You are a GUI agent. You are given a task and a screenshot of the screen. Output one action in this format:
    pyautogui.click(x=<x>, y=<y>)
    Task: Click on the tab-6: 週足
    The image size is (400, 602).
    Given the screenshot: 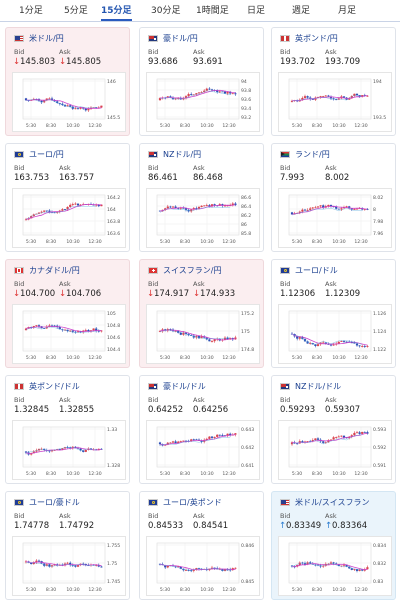 What is the action you would take?
    pyautogui.click(x=301, y=11)
    